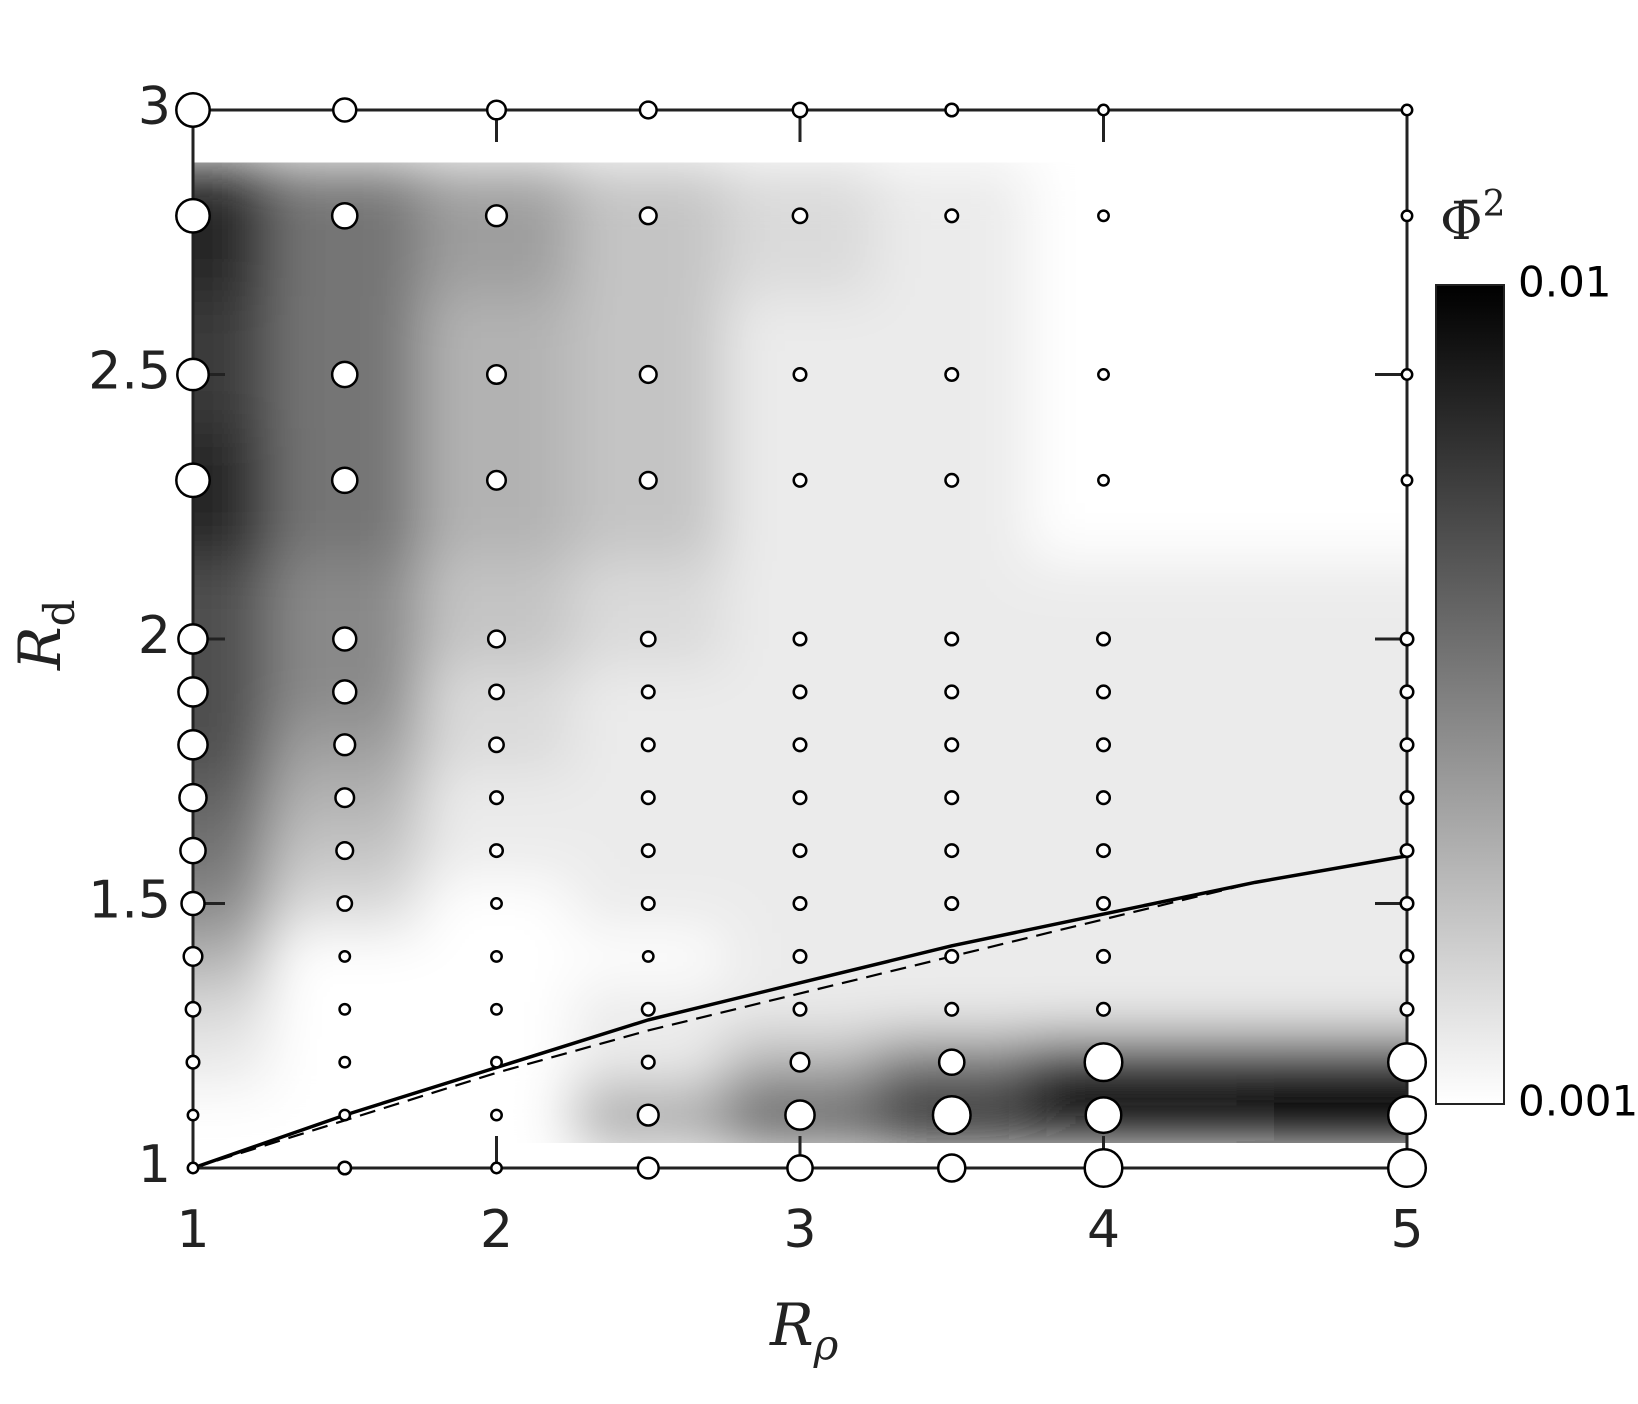 This screenshot has width=1638, height=1404. I want to click on colorbar-label: Φ̄2, so click(1473, 218).